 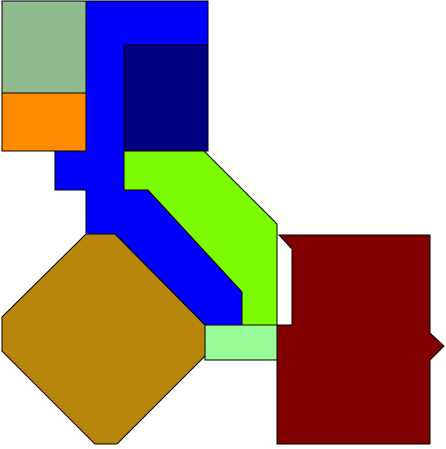 What do you see at coordinates (44, 47) in the screenshot?
I see `sage-green-rectangle` at bounding box center [44, 47].